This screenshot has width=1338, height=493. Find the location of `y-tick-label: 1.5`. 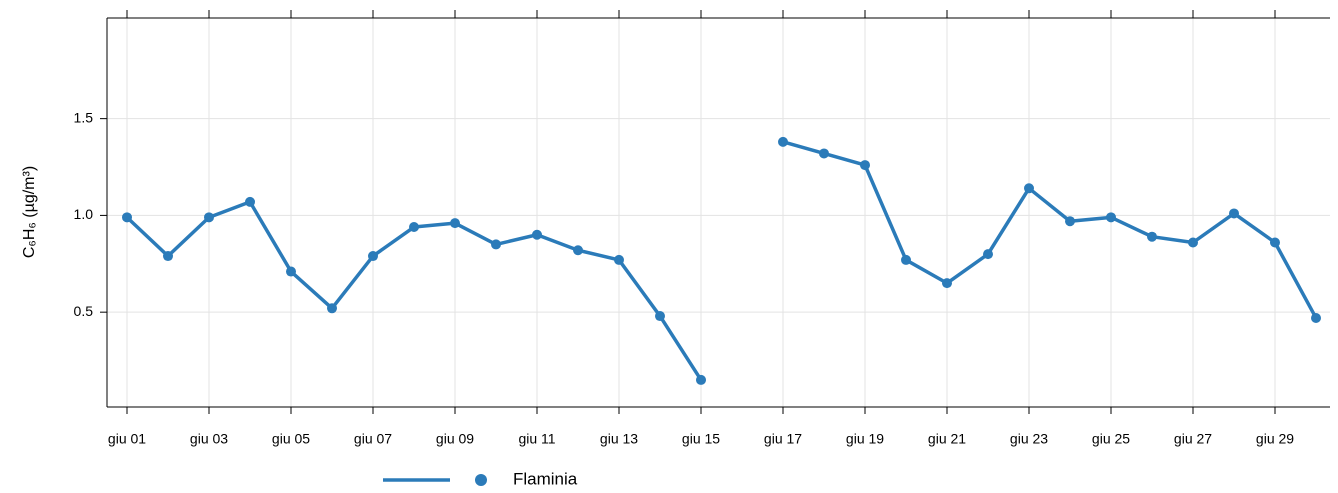

y-tick-label: 1.5 is located at coordinates (84, 117).